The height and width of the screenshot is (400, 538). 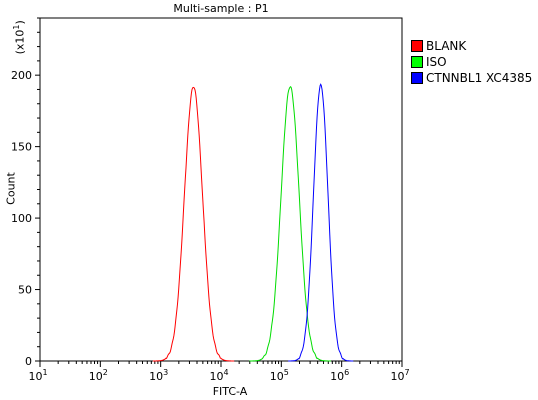 I want to click on legend-item-iso: ISO, so click(x=471, y=62).